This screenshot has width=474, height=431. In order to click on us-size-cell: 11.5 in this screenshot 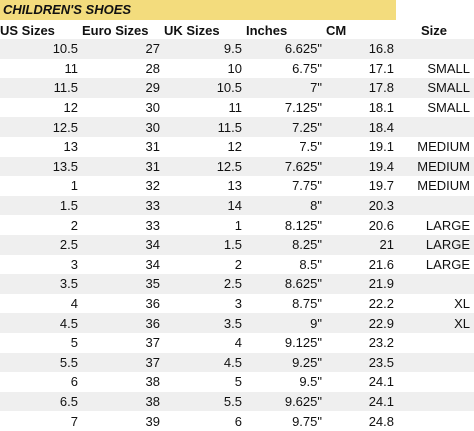, I will do `click(41, 88)`.